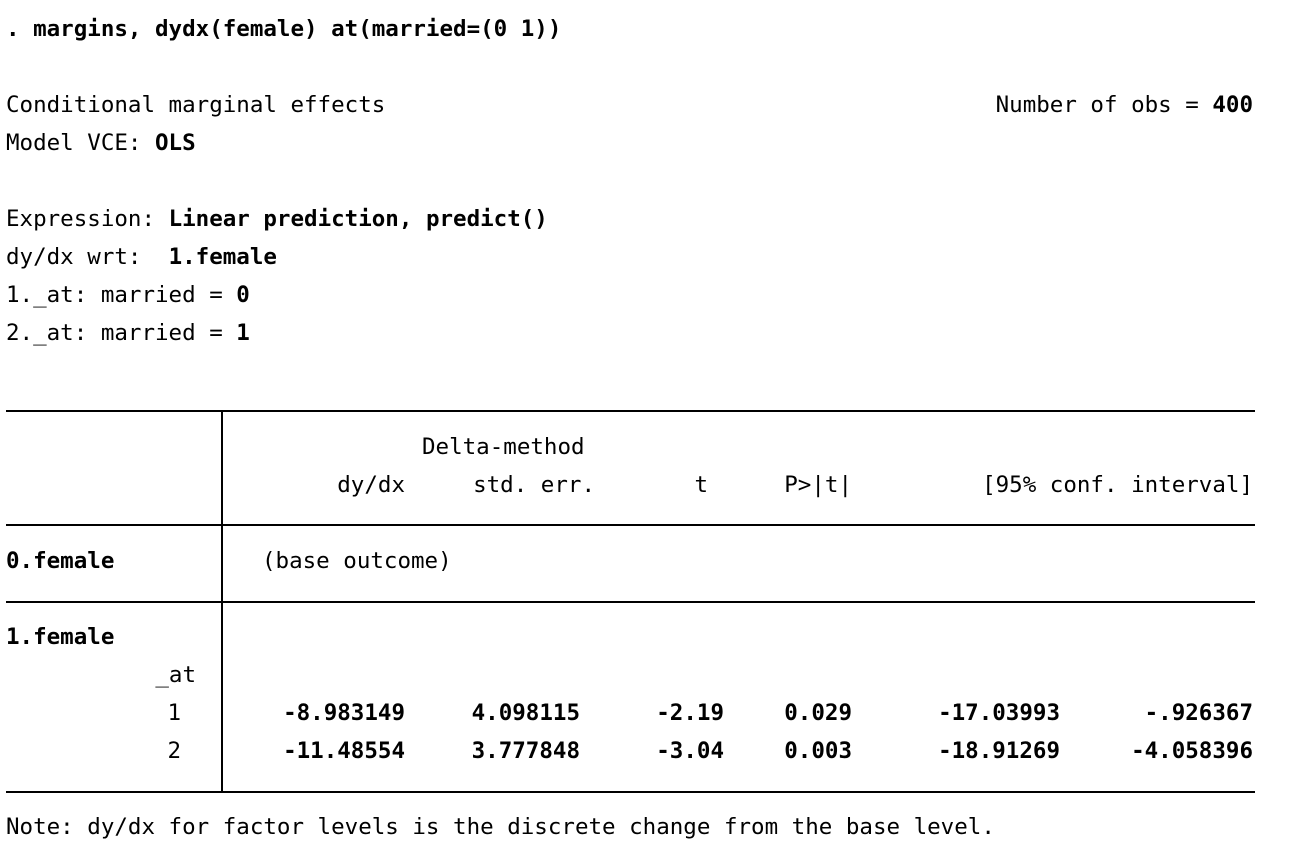 This screenshot has height=850, width=1290. Describe the element at coordinates (175, 675) in the screenshot. I see `sub-label: _at` at that location.